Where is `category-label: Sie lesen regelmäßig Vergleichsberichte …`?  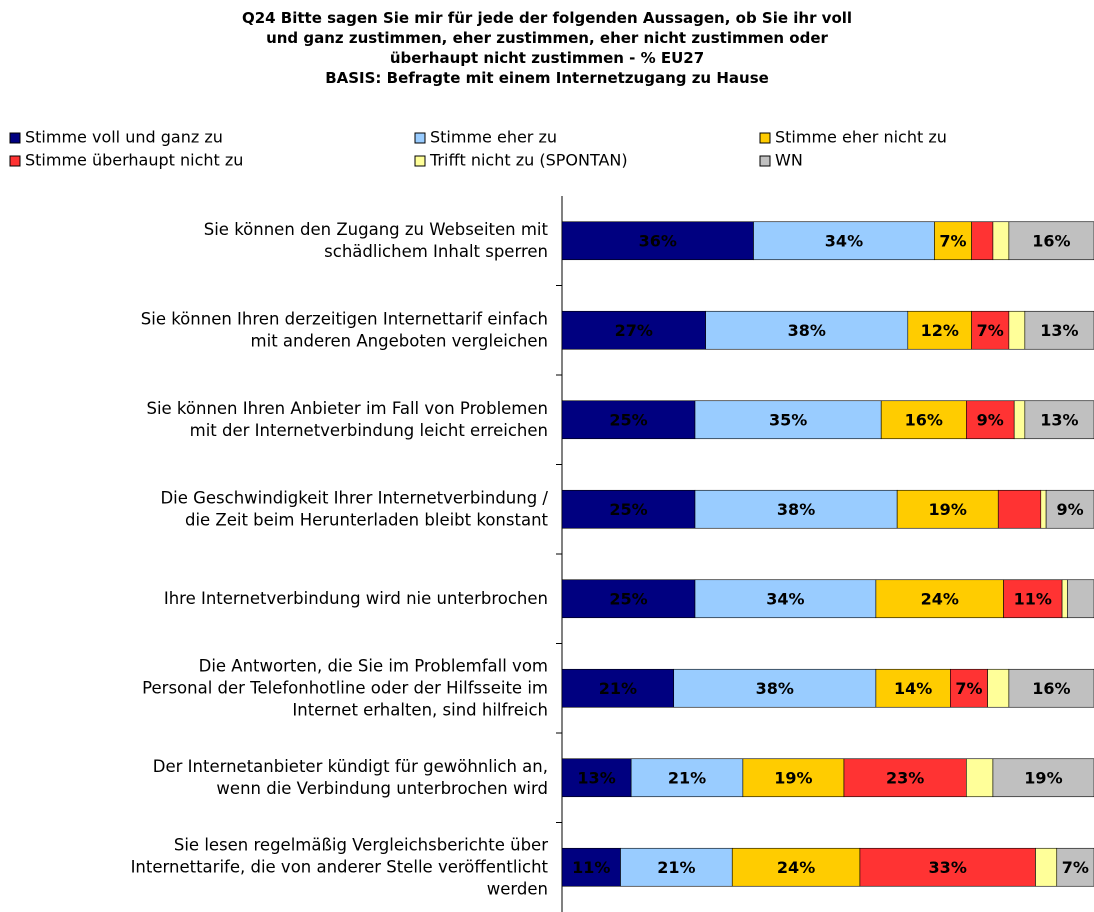 category-label: Sie lesen regelmäßig Vergleichsberichte … is located at coordinates (340, 866).